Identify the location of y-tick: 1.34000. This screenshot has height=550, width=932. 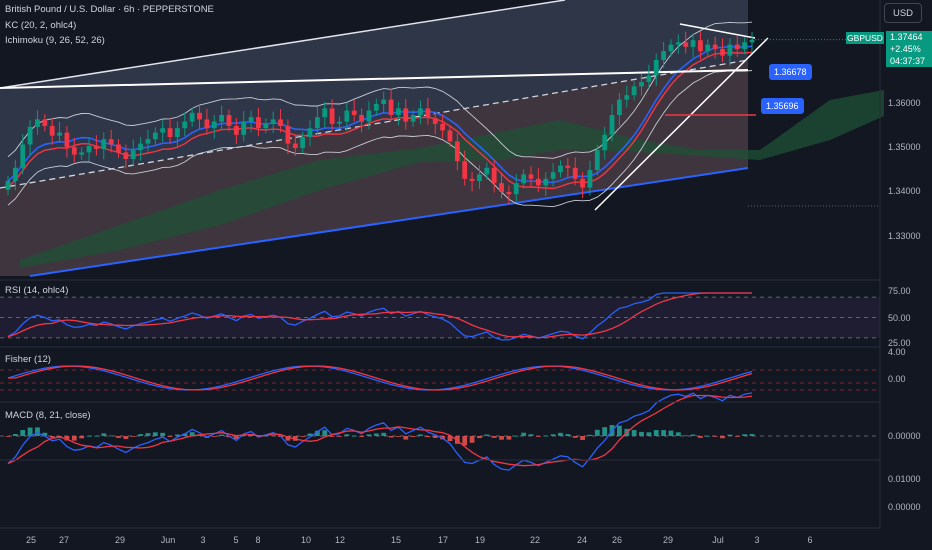
(904, 191).